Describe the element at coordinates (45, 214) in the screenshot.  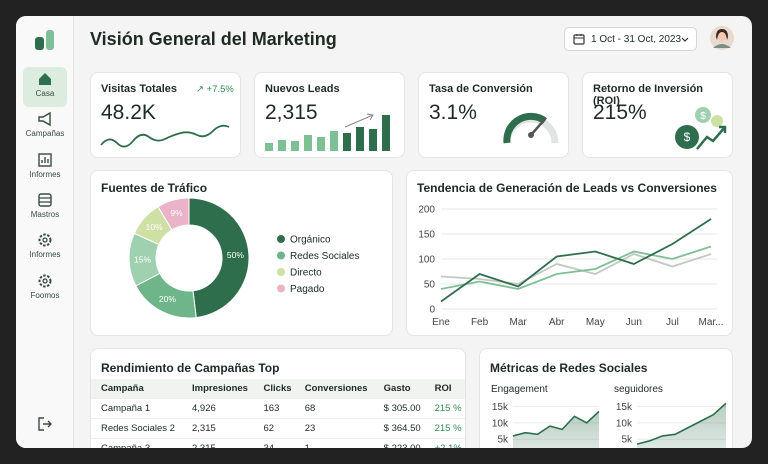
I see `nav-label: Mastros` at that location.